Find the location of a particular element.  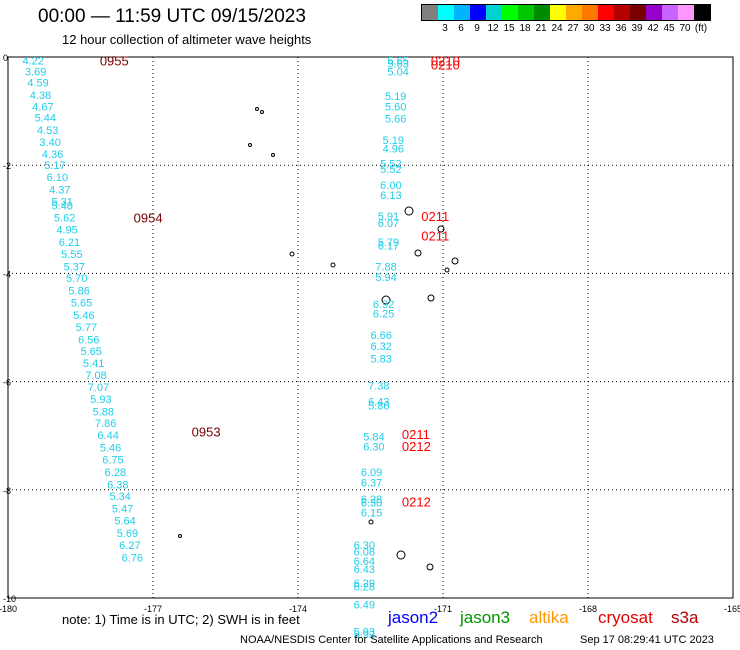

satellite-label-cryosat: cryosat is located at coordinates (625, 617).